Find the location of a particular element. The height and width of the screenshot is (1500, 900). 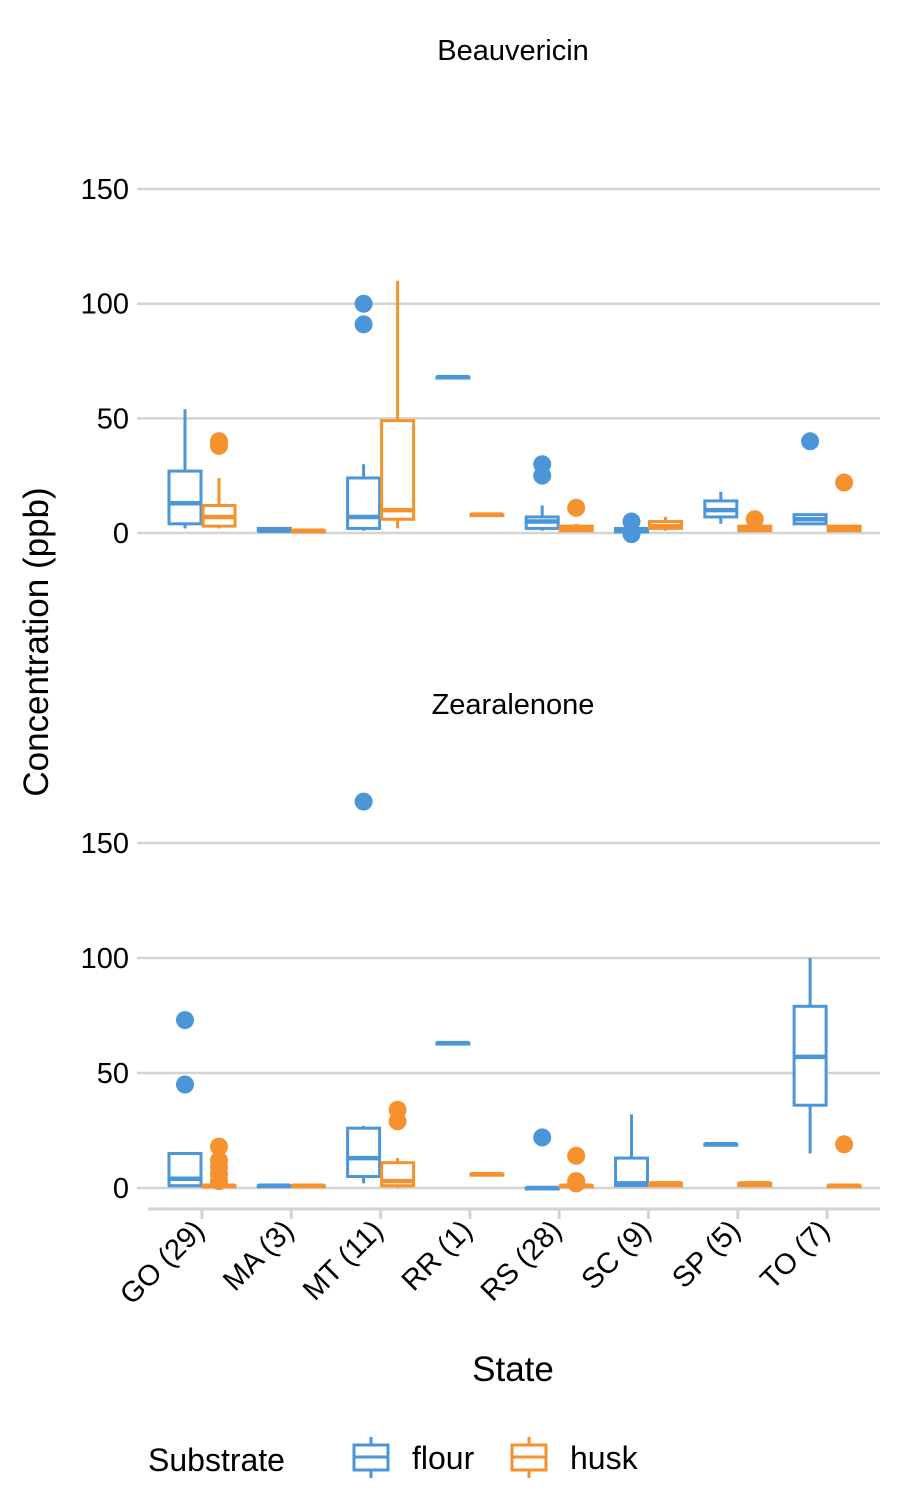

legend-title: Substrate is located at coordinates (216, 1460).